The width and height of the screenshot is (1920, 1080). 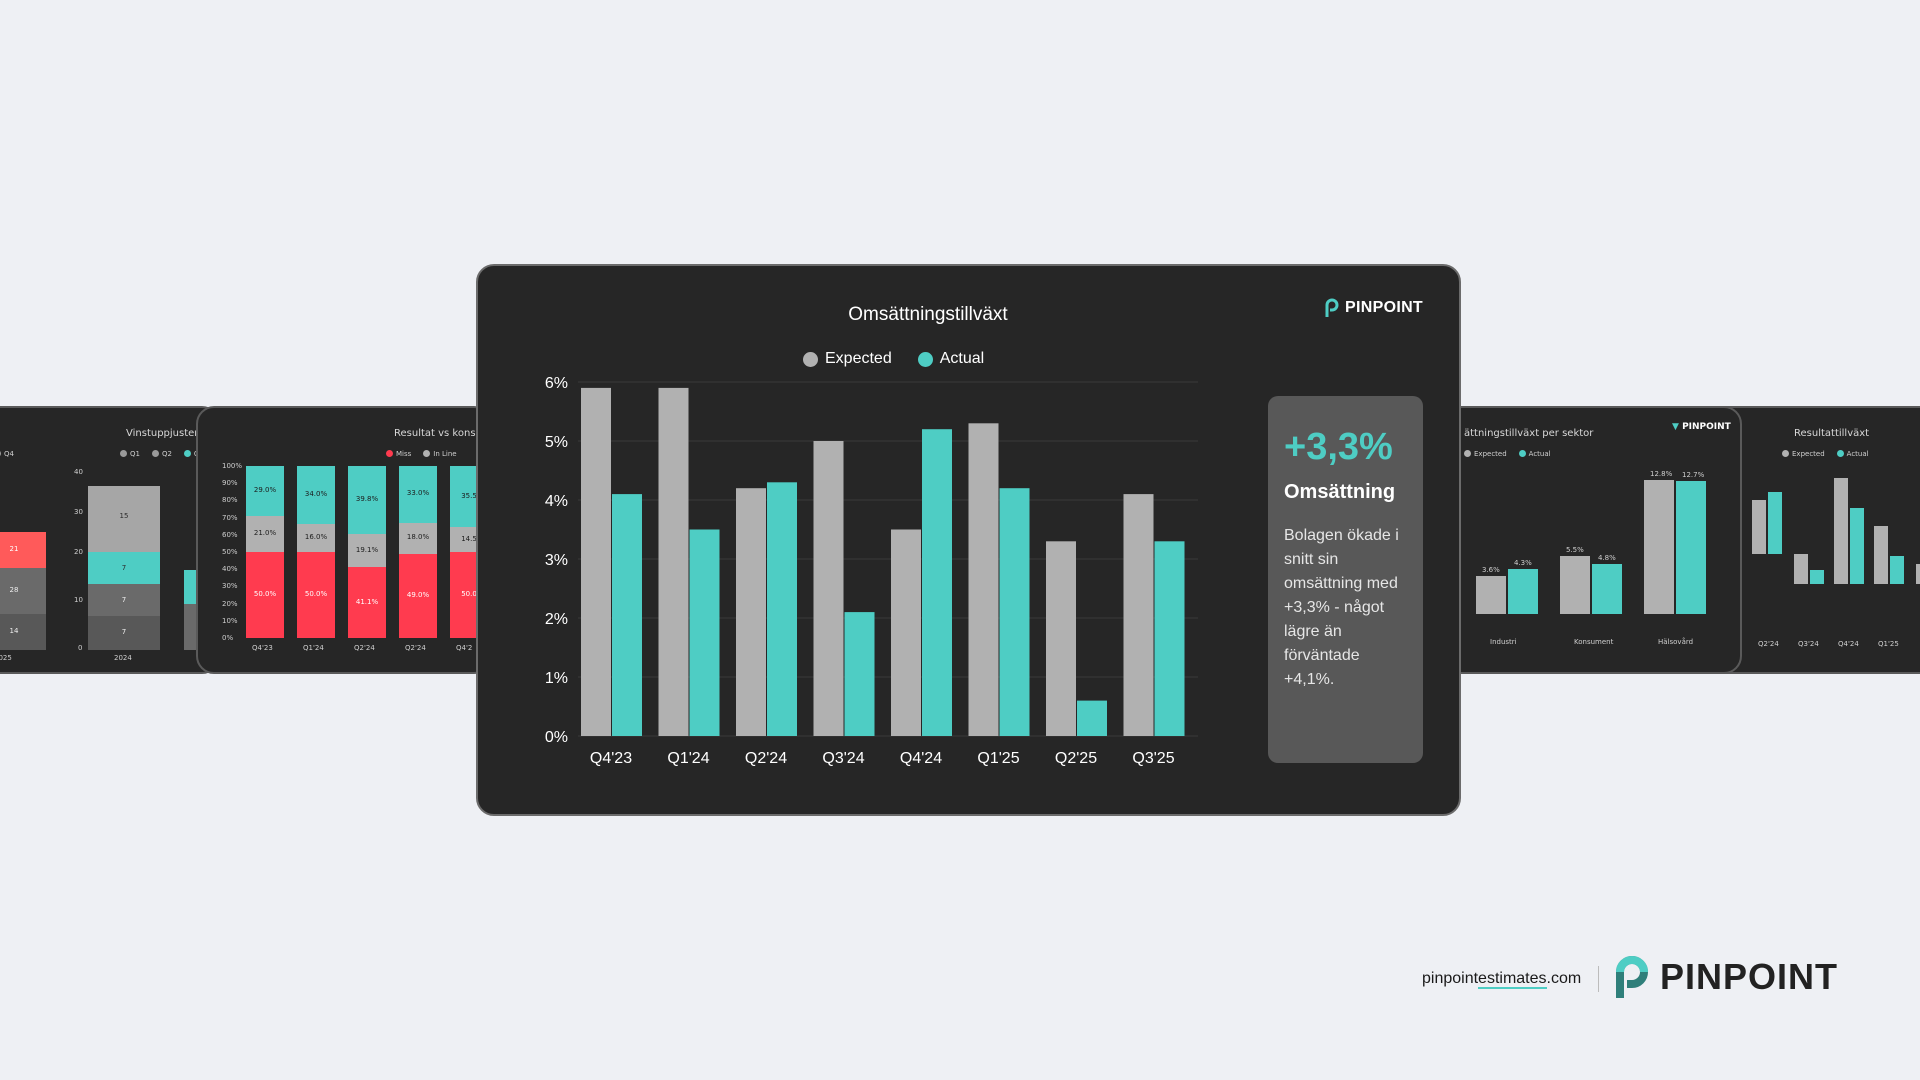 I want to click on x-tick-label: Q4'24, so click(x=921, y=758).